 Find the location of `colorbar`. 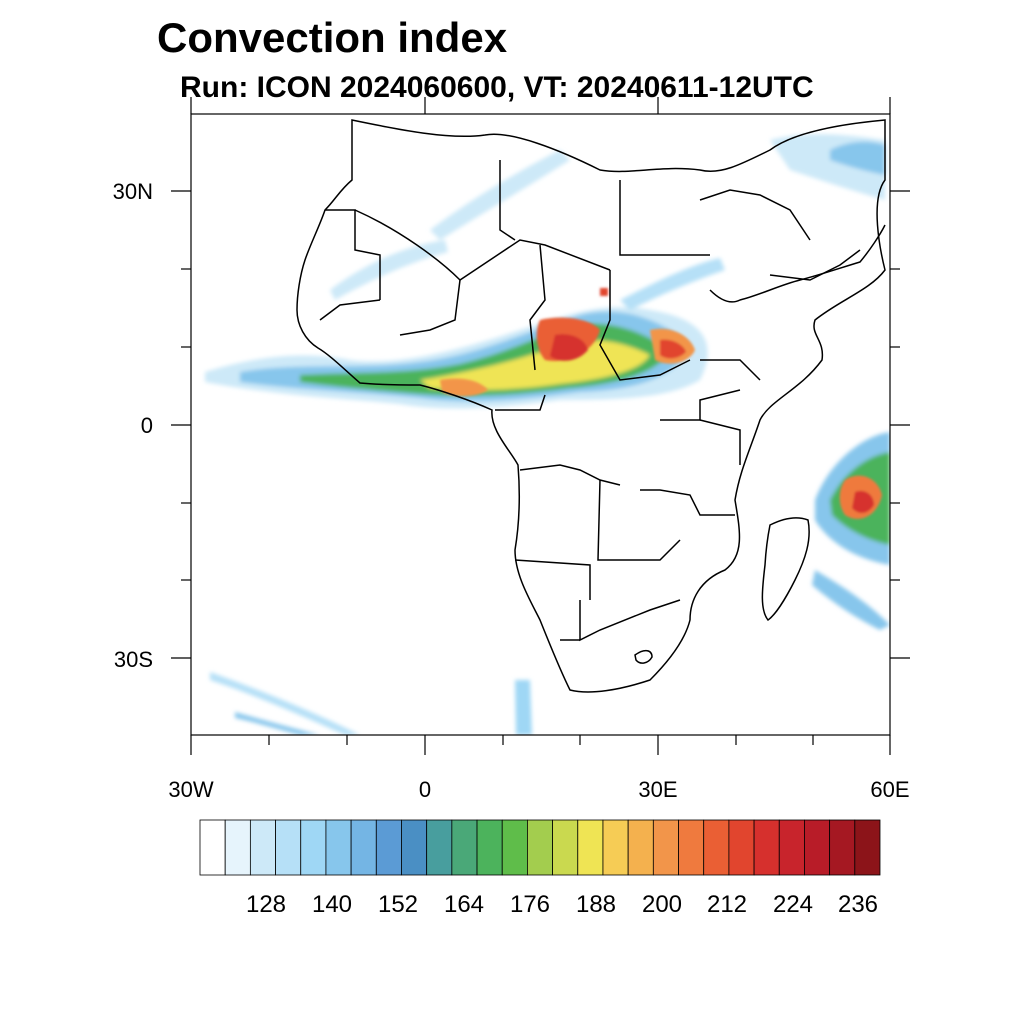

colorbar is located at coordinates (540, 847).